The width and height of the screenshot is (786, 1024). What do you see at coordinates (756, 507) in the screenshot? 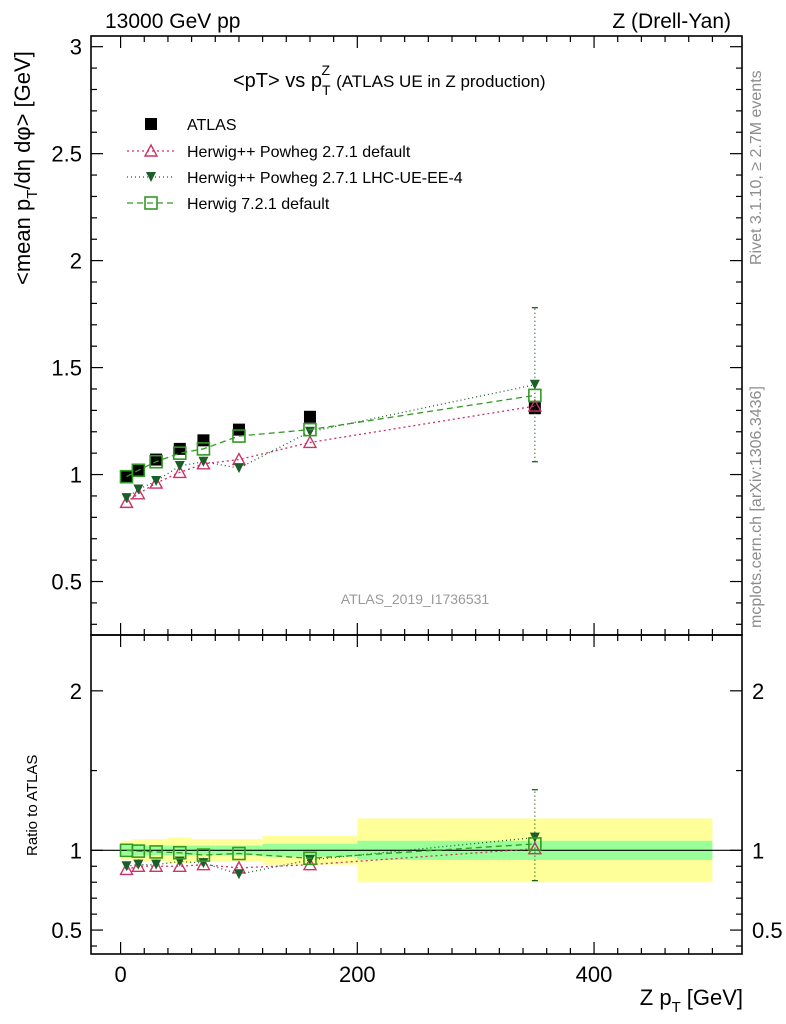
I see `mcplots-label: mcplots.cern.ch [arXiv:1306.3436]` at bounding box center [756, 507].